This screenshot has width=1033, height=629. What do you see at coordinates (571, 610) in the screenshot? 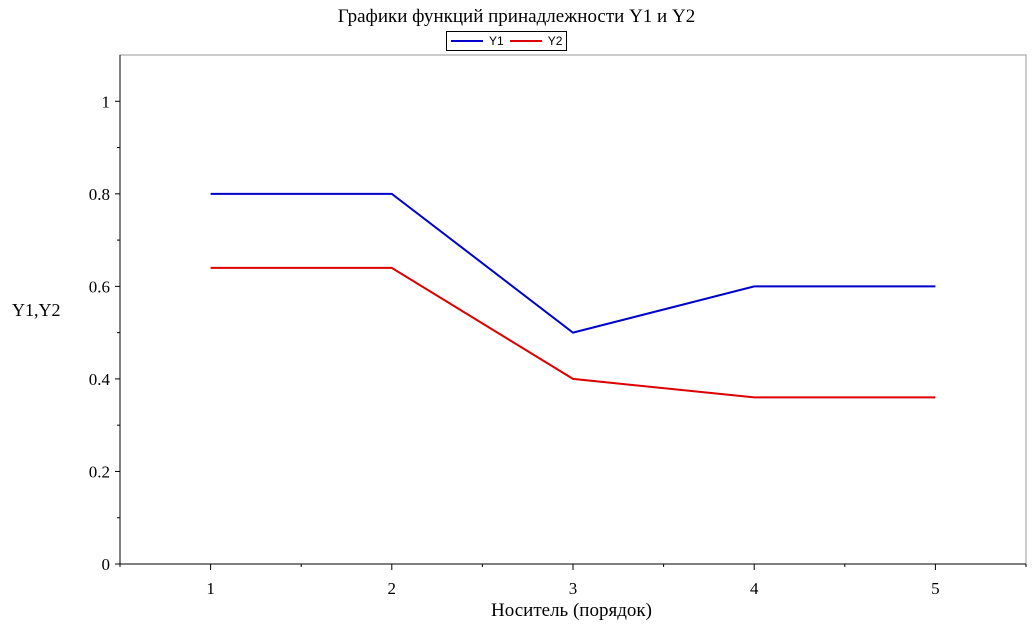
I see `x-axis-label: Носитель (порядок)` at bounding box center [571, 610].